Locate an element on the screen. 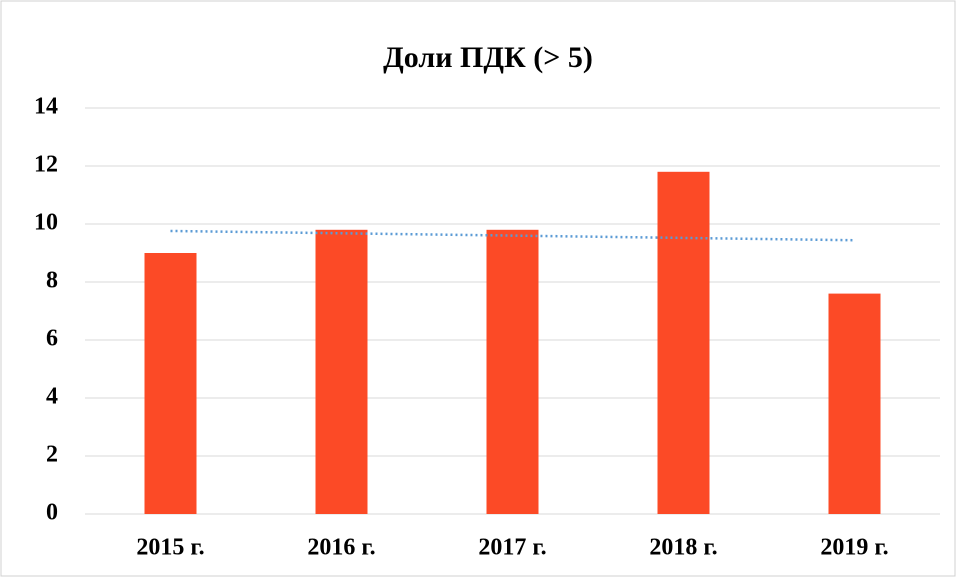 Image resolution: width=957 pixels, height=578 pixels. x-tick-label: 2017 г. is located at coordinates (512, 548).